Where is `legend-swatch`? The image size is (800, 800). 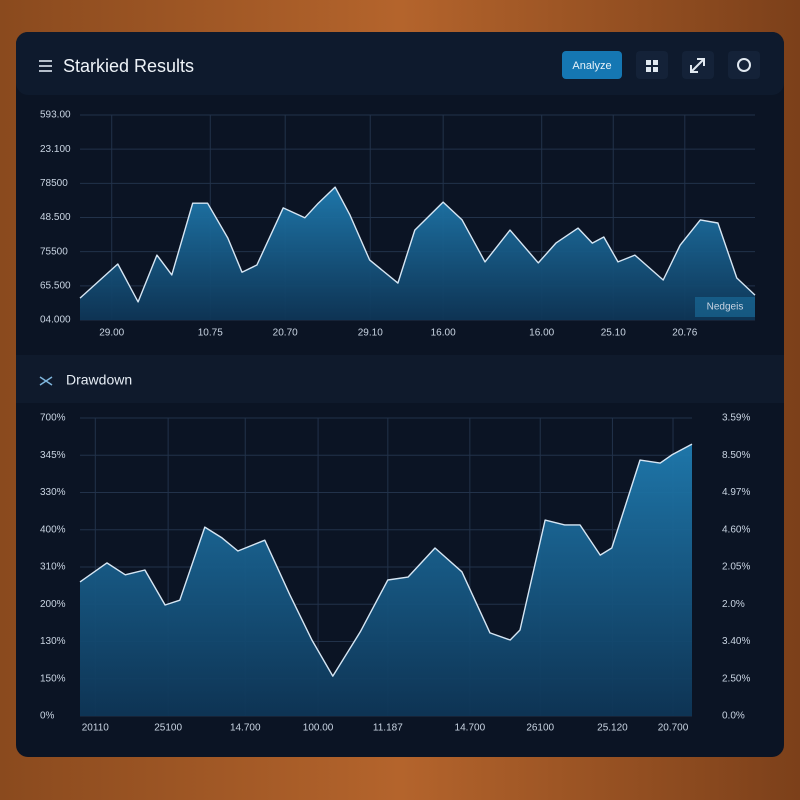 legend-swatch is located at coordinates (725, 307).